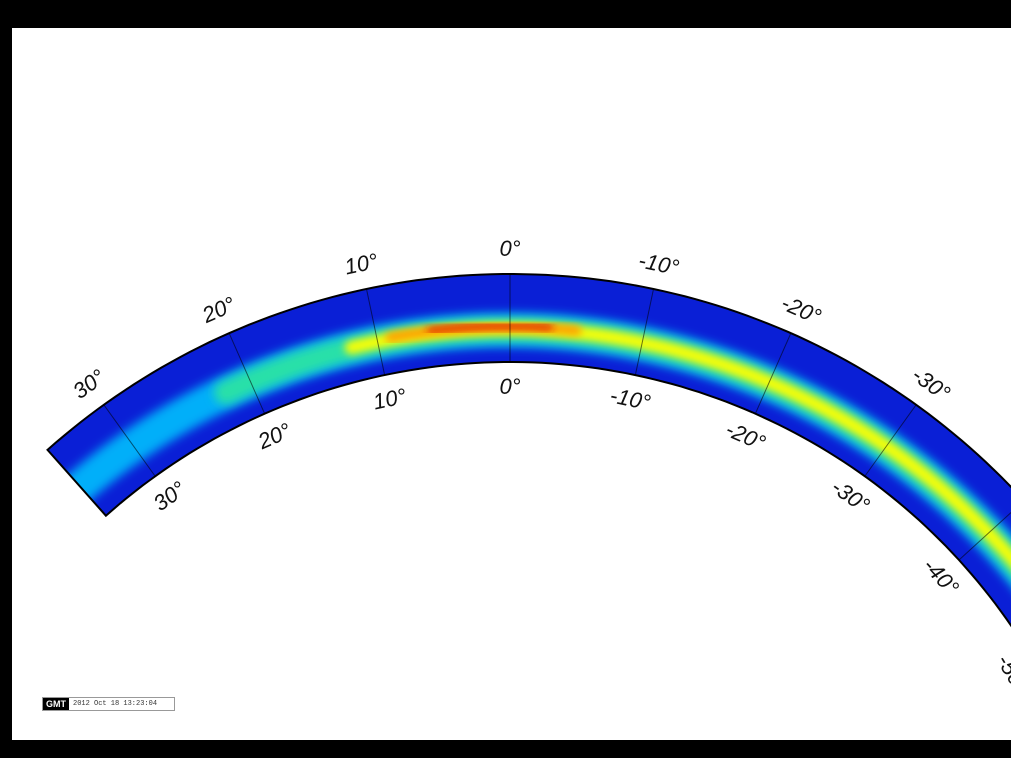  Describe the element at coordinates (745, 435) in the screenshot. I see `inner-tick-label: -20°` at that location.